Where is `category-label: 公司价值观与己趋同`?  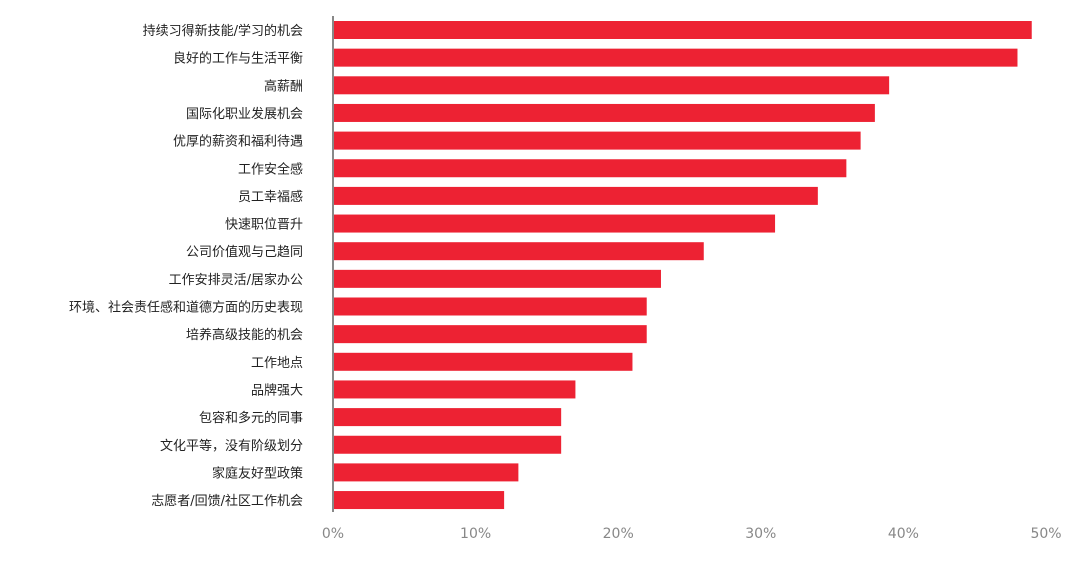 category-label: 公司价值观与己趋同 is located at coordinates (244, 252).